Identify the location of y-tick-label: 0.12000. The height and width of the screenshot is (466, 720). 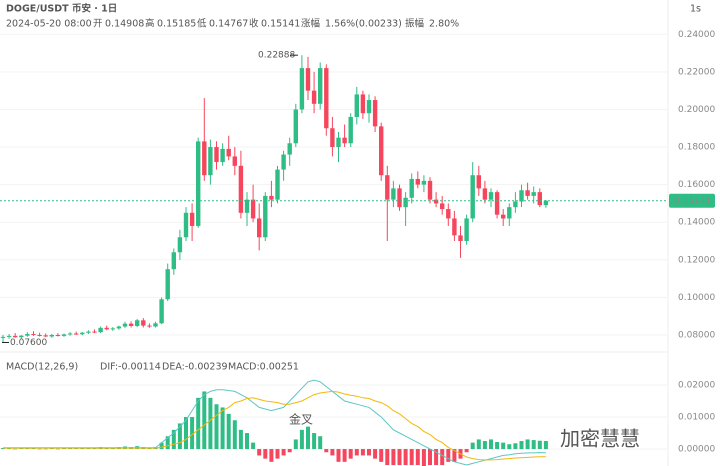
(696, 260).